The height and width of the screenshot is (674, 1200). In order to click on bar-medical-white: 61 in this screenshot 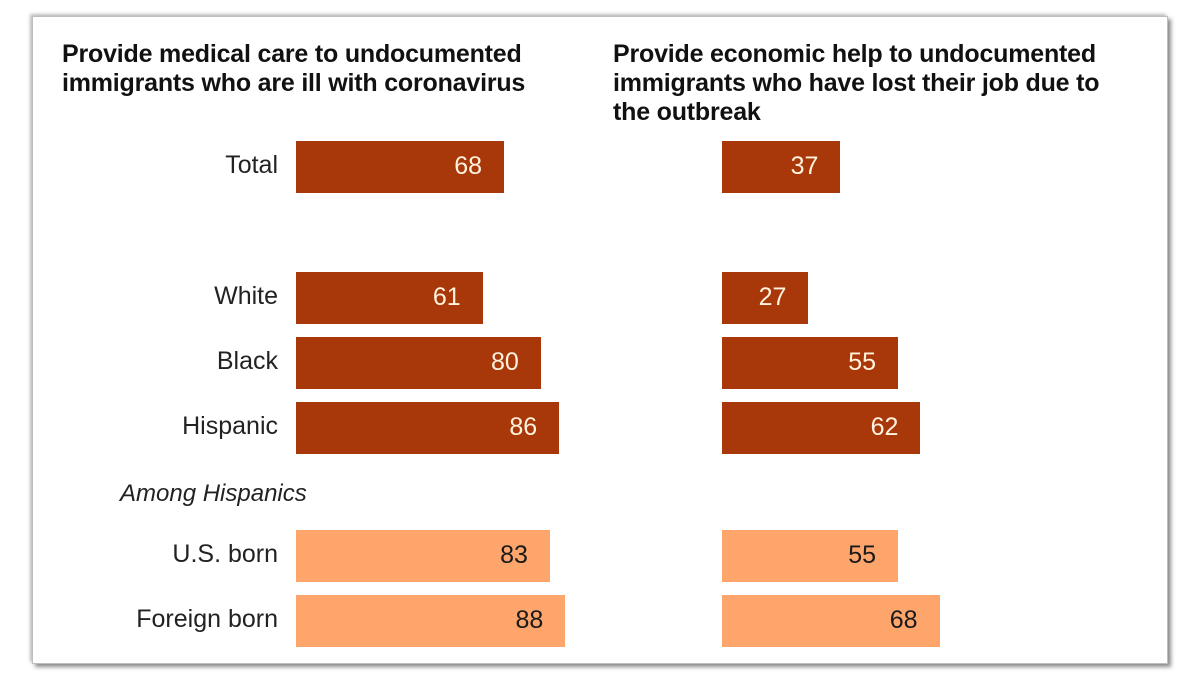, I will do `click(389, 298)`.